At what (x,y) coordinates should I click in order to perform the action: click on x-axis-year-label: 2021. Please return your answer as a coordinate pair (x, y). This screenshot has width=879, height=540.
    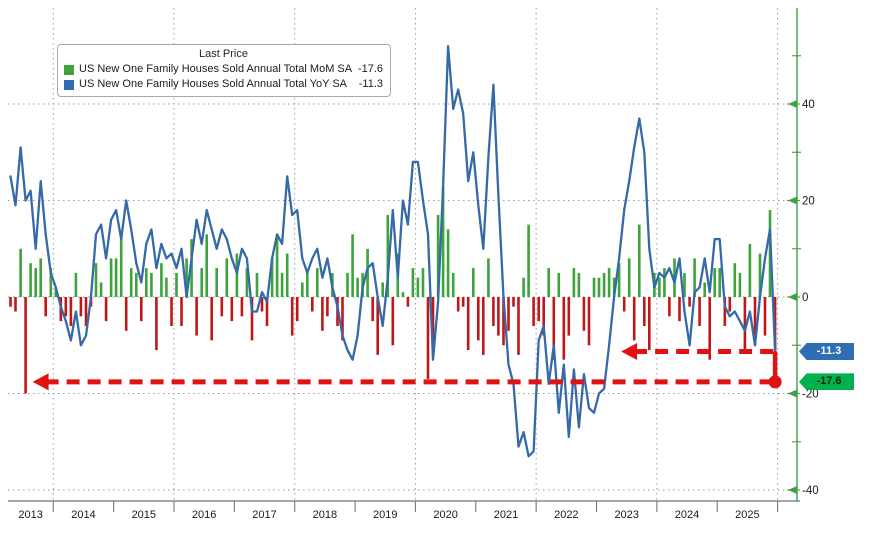
    Looking at the image, I should click on (506, 515).